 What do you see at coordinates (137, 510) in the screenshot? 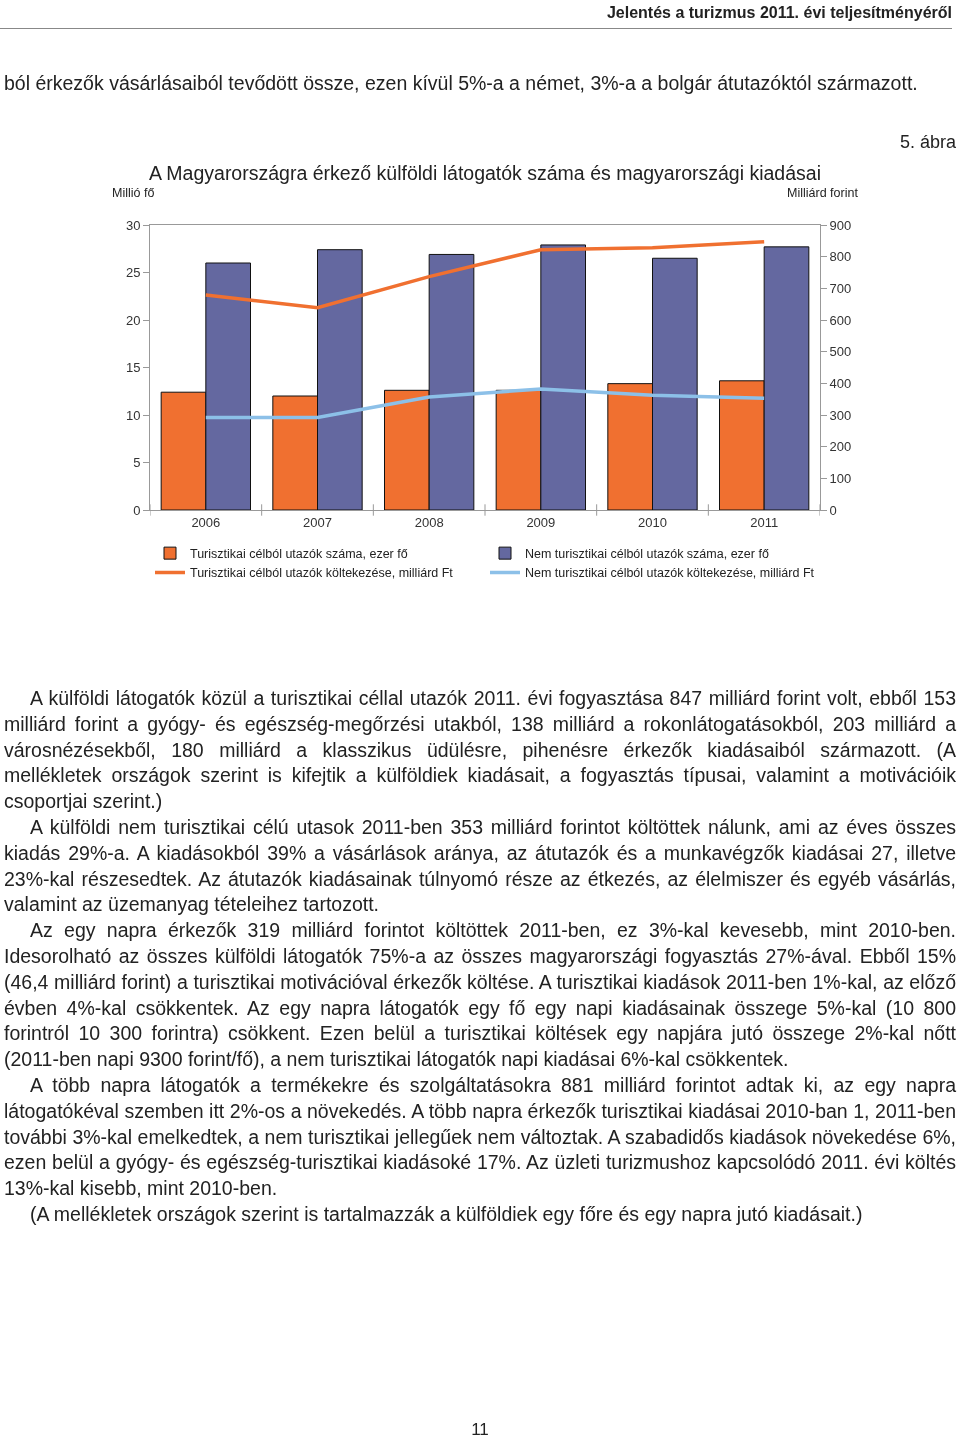
I see `y-tick-label: 0` at bounding box center [137, 510].